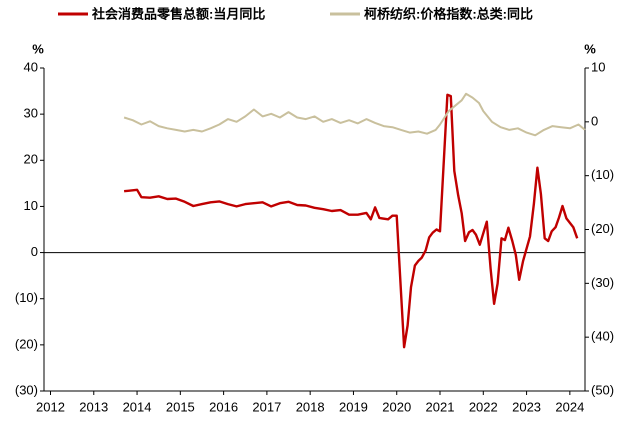 The height and width of the screenshot is (421, 627). I want to click on y-axis-unit: %, so click(38, 48).